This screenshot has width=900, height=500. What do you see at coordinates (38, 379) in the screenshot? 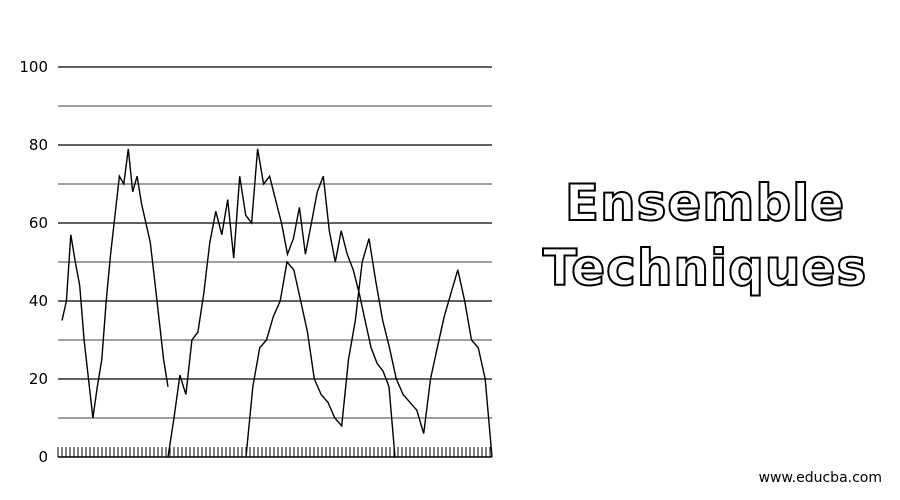
I see `y-tick-label: 20` at bounding box center [38, 379].